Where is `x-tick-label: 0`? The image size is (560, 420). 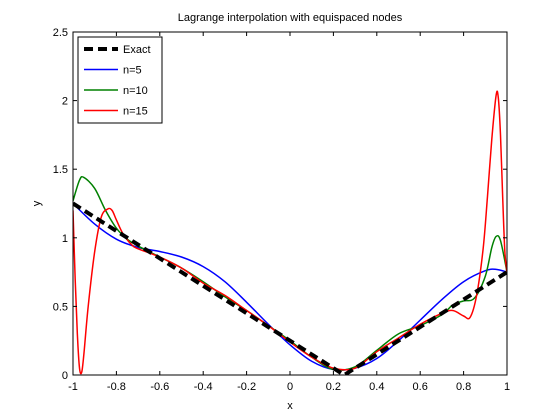
x-tick-label: 0 is located at coordinates (290, 387).